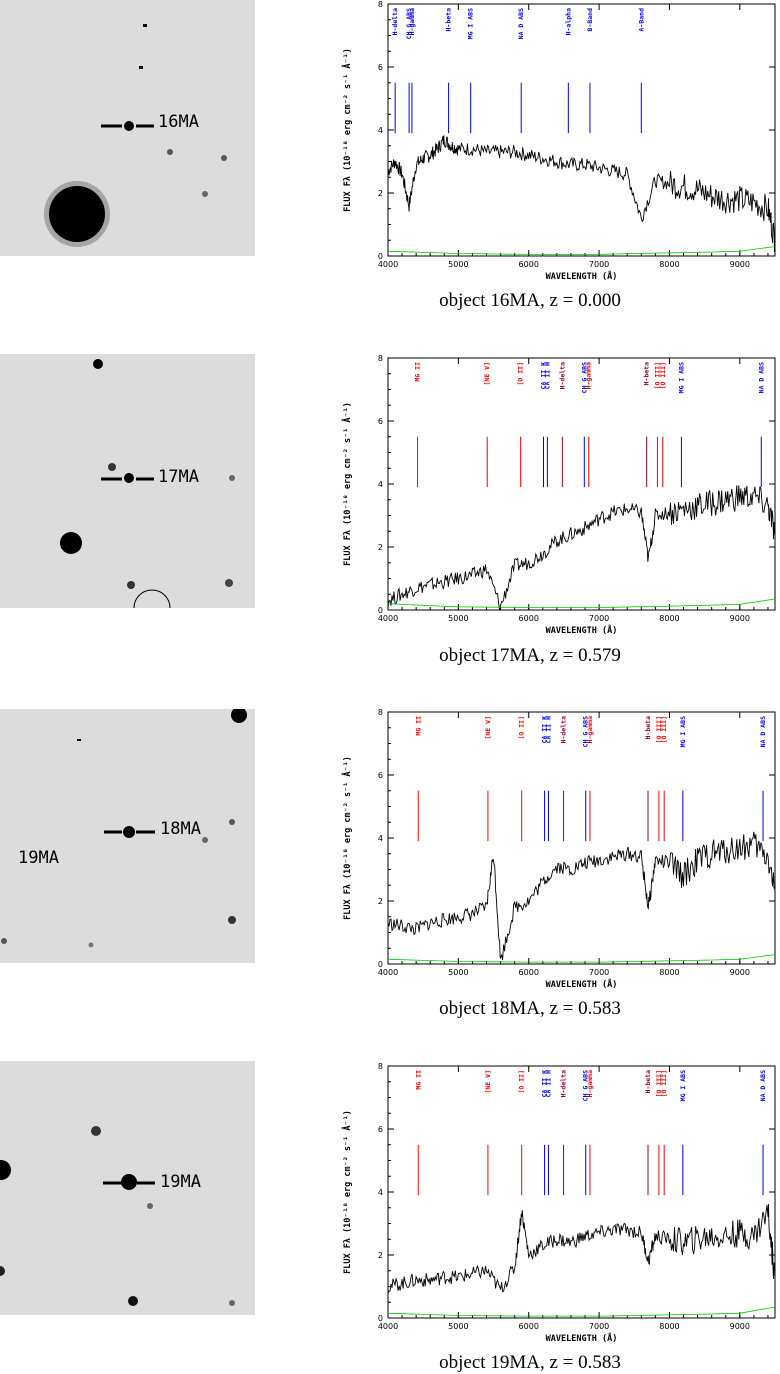 This screenshot has height=1374, width=780. Describe the element at coordinates (127, 128) in the screenshot. I see `thumbnail-16ma: 16MA` at that location.